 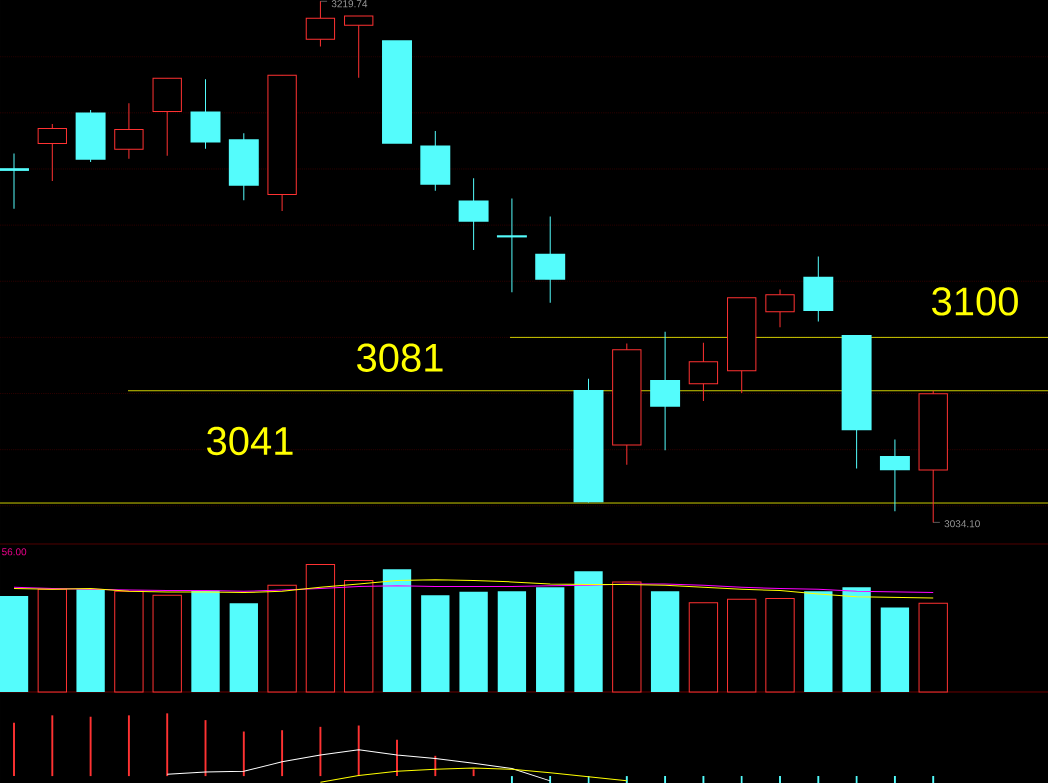 What do you see at coordinates (975, 301) in the screenshot?
I see `ref-line-label: 3100` at bounding box center [975, 301].